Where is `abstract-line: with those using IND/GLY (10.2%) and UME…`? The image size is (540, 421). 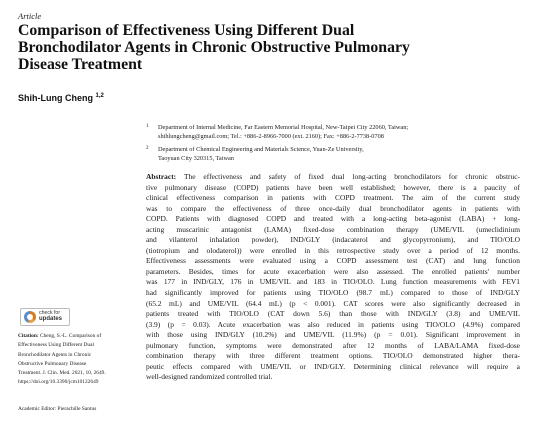 abstract-line: with those using IND/GLY (10.2%) and UME… is located at coordinates (333, 335).